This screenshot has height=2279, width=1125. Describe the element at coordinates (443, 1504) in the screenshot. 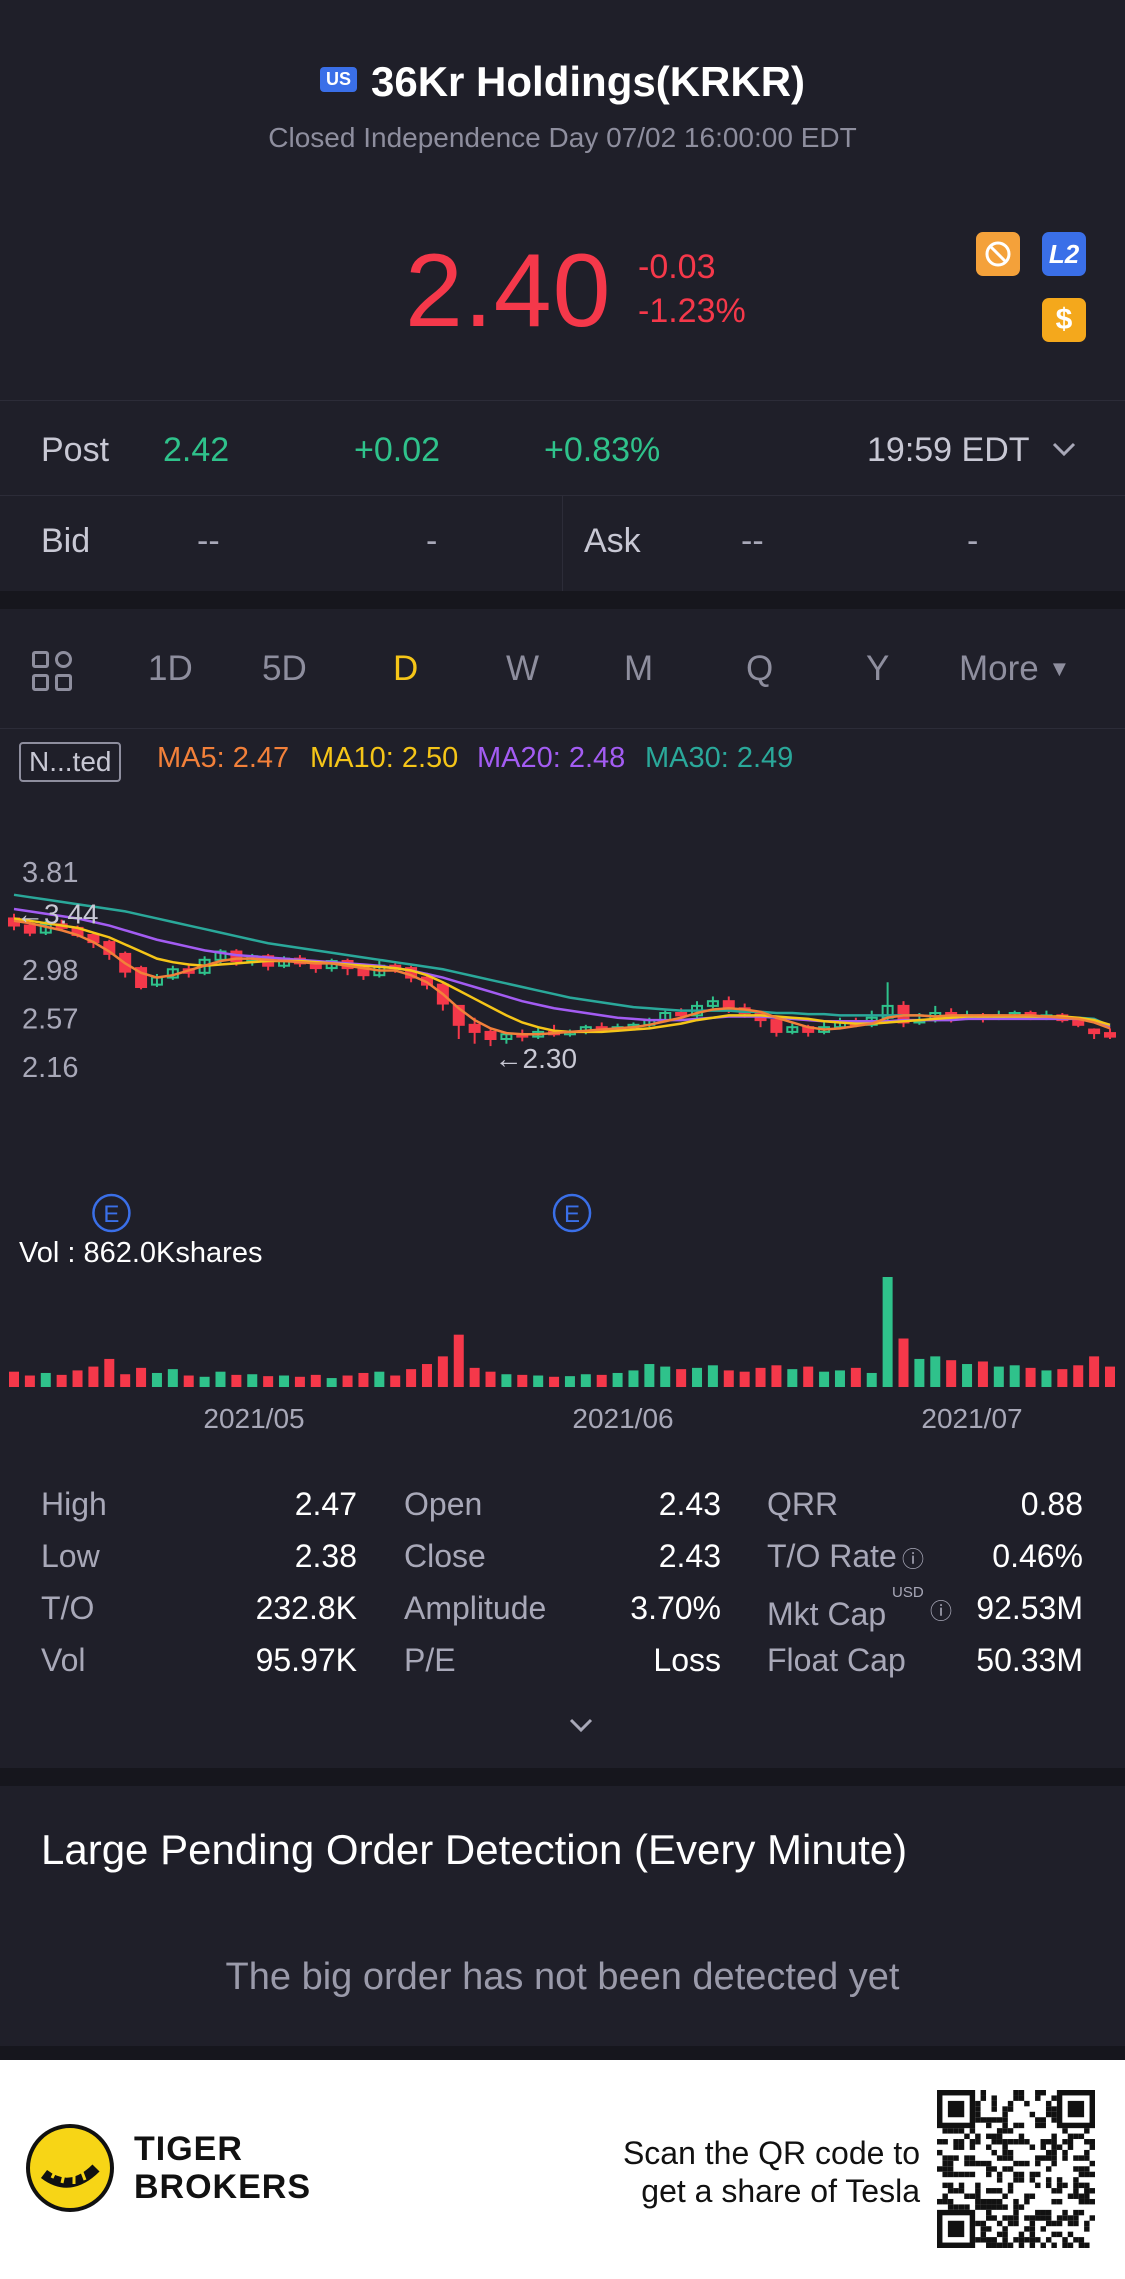

I see `stat-open-label: Open` at that location.